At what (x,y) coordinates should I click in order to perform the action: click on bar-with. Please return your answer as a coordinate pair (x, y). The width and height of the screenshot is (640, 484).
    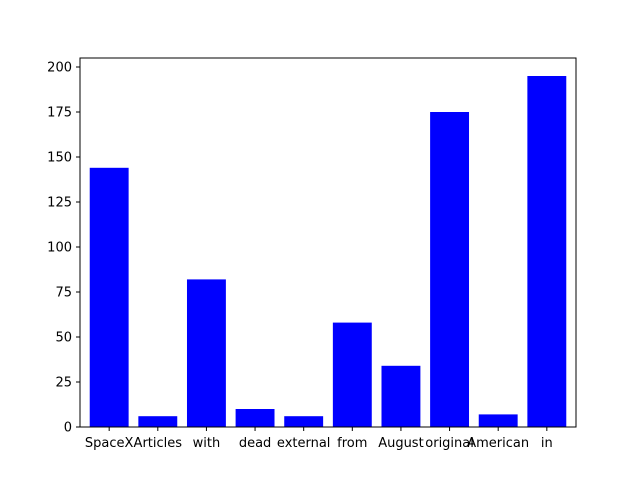
    Looking at the image, I should click on (206, 353).